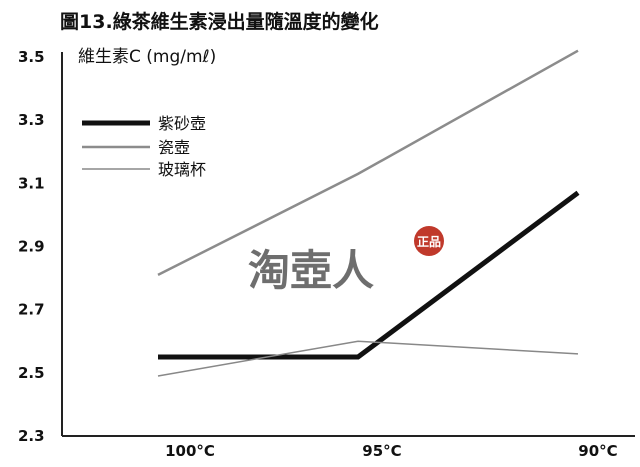 This screenshot has width=640, height=467. I want to click on watermark-seal, so click(429, 241).